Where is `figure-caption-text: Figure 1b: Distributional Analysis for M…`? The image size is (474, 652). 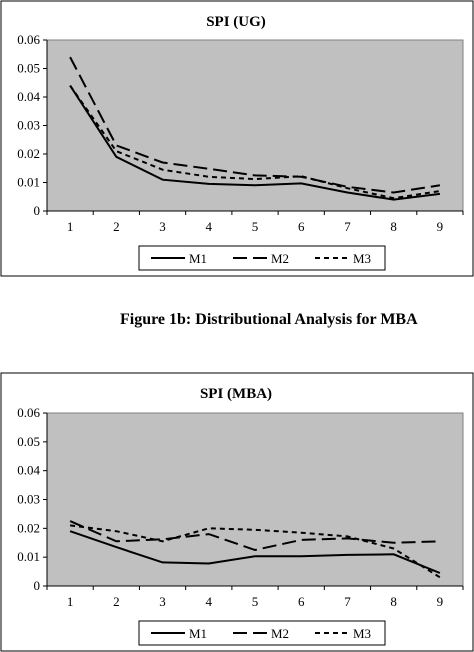
figure-caption-text: Figure 1b: Distributional Analysis for M… is located at coordinates (269, 319).